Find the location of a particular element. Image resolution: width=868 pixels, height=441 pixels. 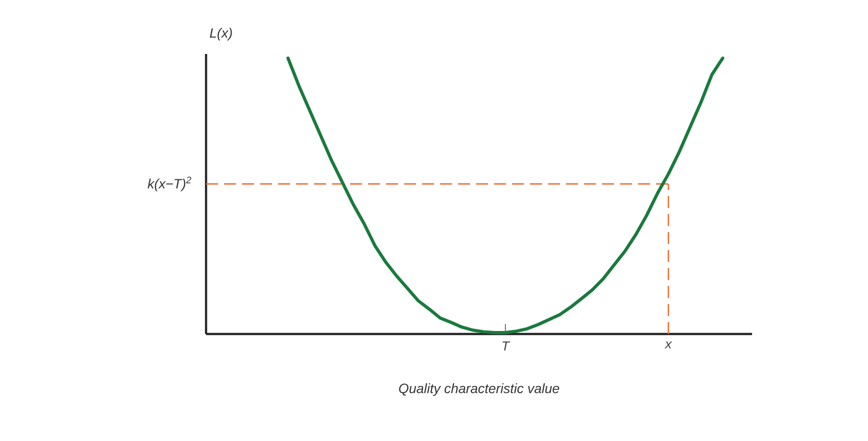

x-tick-label: T is located at coordinates (506, 346).